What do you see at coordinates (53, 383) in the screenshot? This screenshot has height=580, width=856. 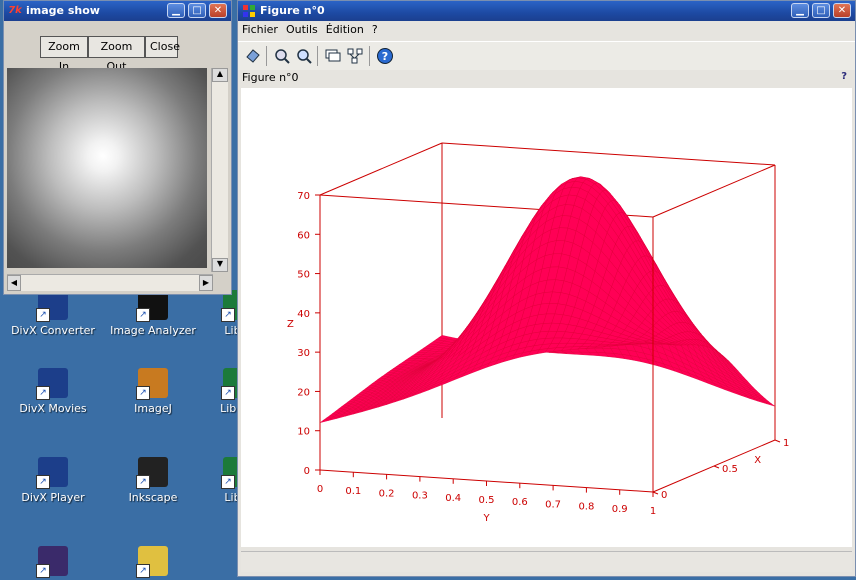 I see `divx-movies-icon: ↗` at bounding box center [53, 383].